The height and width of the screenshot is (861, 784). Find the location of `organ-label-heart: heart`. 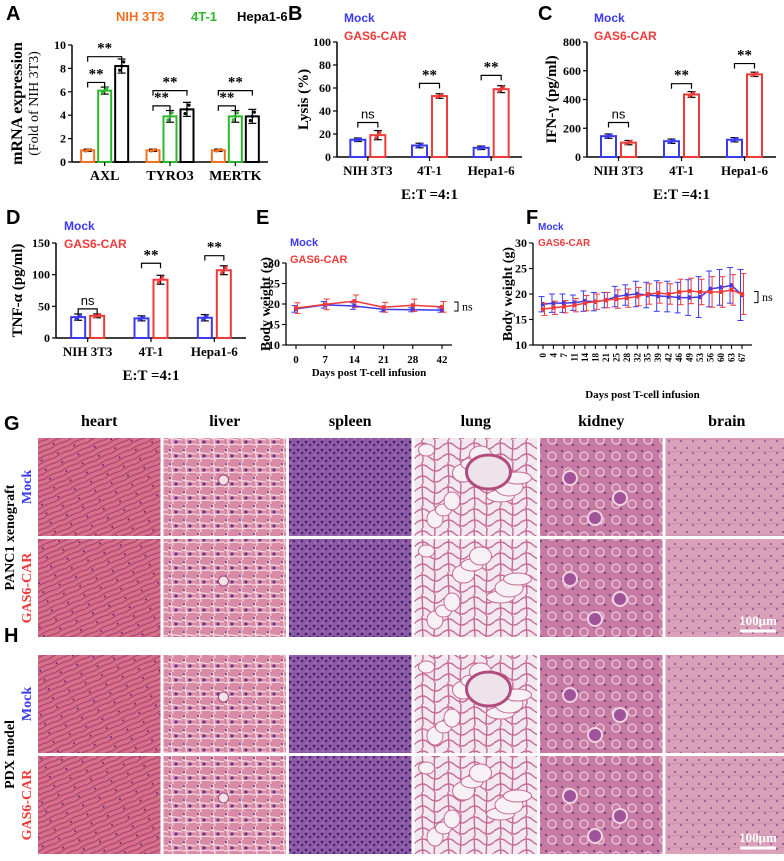

organ-label-heart: heart is located at coordinates (99, 421).